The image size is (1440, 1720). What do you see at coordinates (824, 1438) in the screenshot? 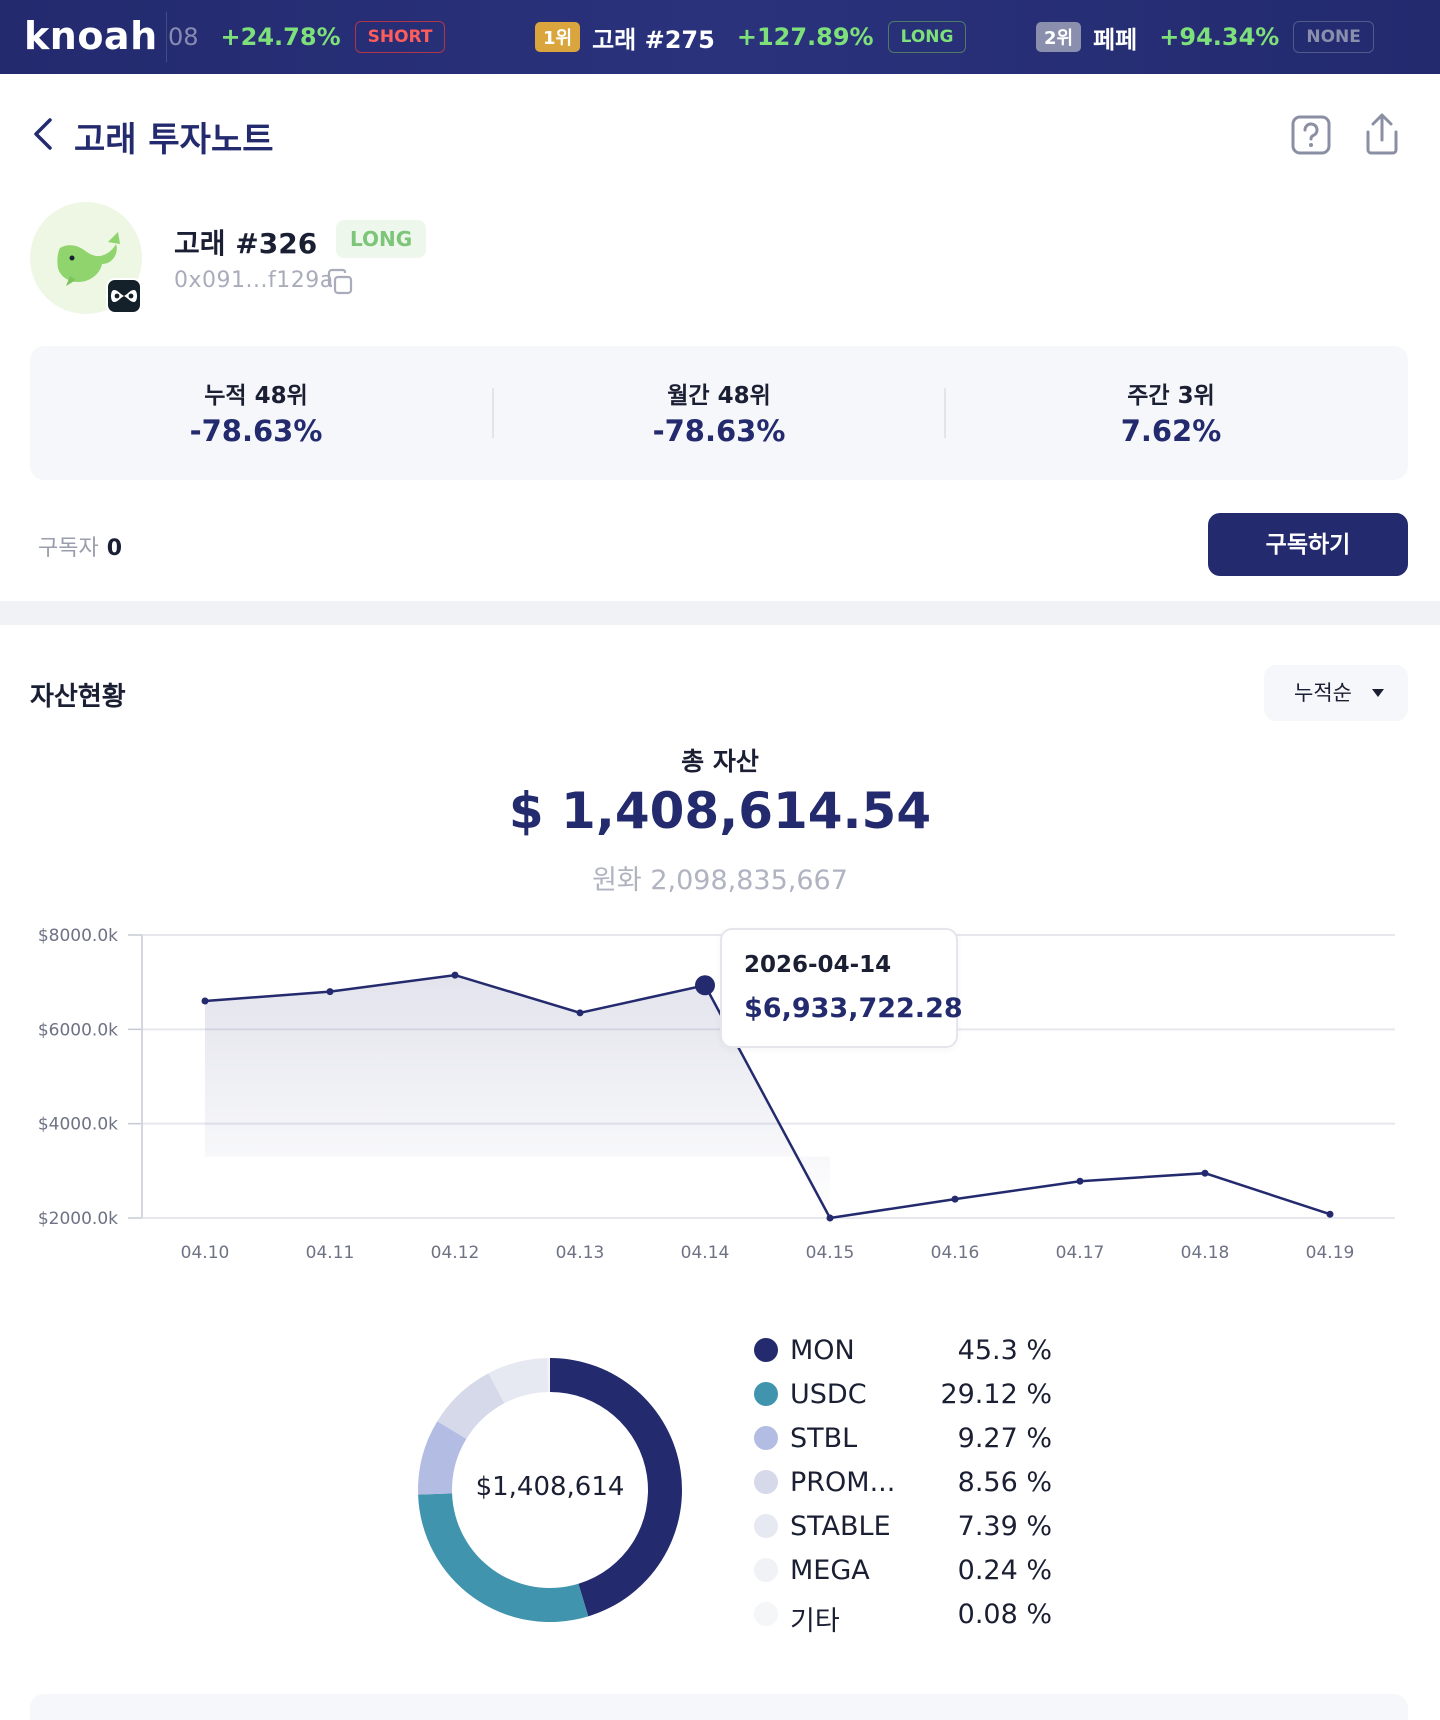
I see `legend-label: STBL` at bounding box center [824, 1438].